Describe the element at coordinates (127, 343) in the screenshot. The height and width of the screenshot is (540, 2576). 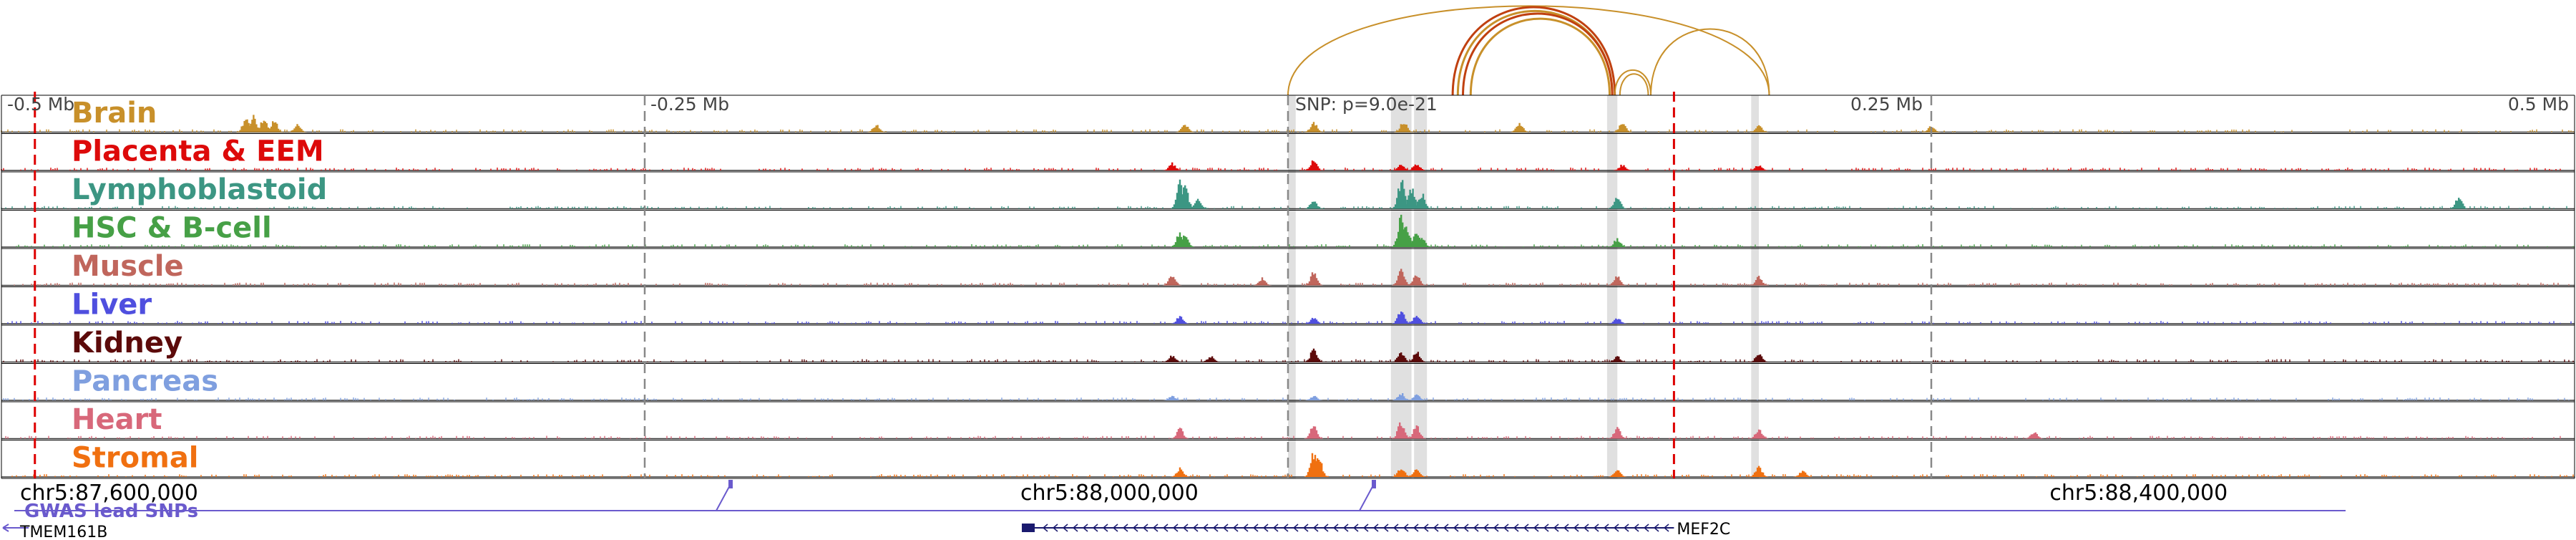
I see `track-label: Kidney` at that location.